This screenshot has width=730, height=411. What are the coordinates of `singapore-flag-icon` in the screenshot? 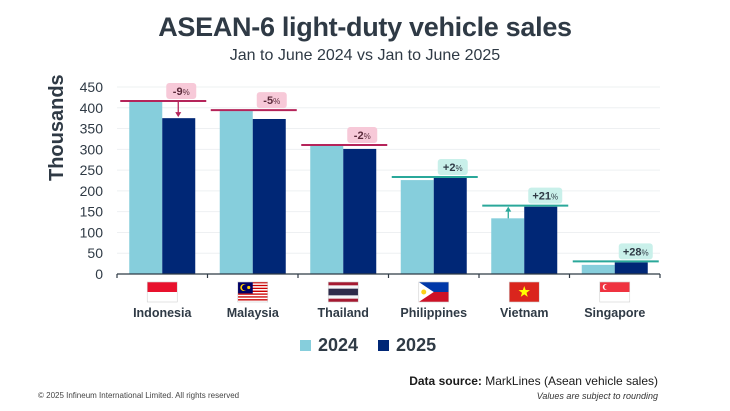 It's located at (615, 292).